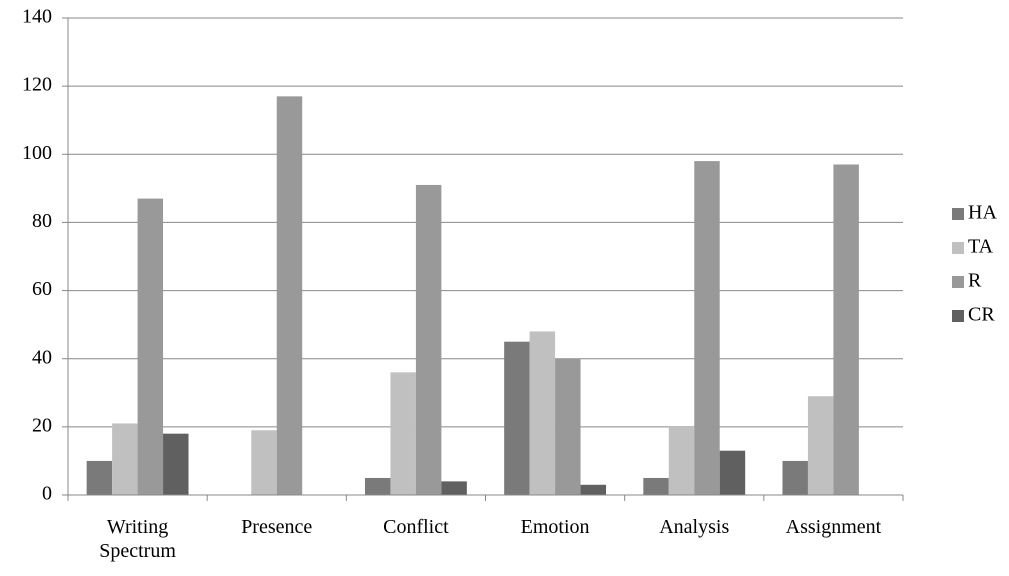 This screenshot has height=576, width=1009. I want to click on x-tick-label: Presence, so click(277, 527).